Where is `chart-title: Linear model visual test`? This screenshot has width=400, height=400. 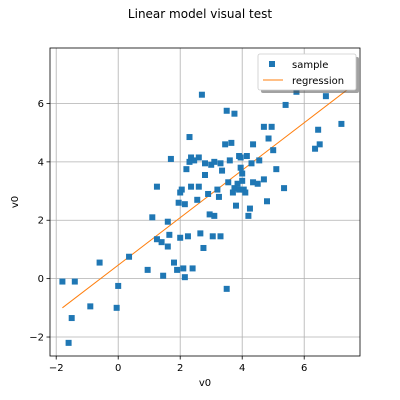
chart-title: Linear model visual test is located at coordinates (200, 14).